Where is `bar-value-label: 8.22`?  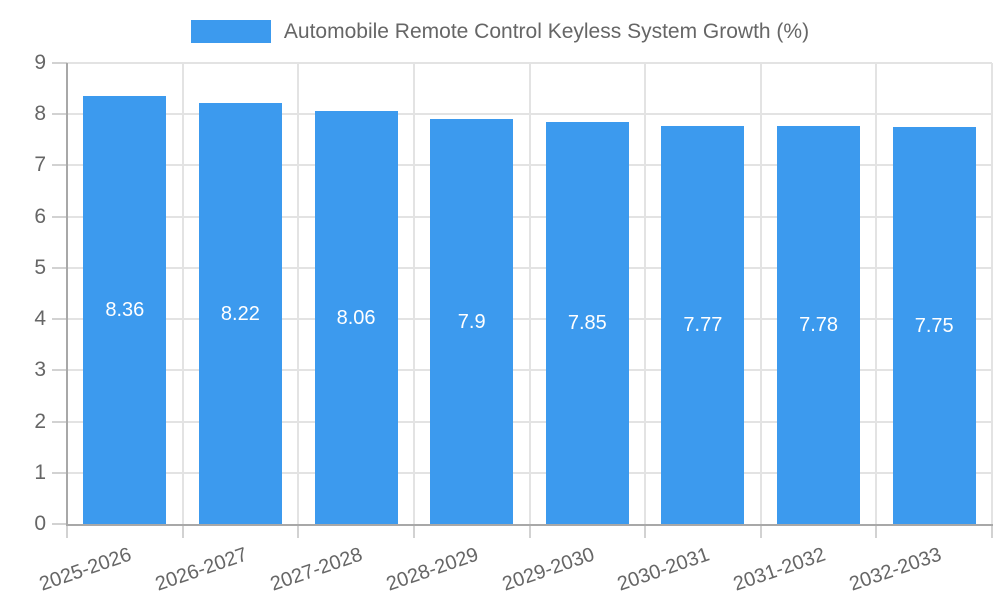 bar-value-label: 8.22 is located at coordinates (240, 313).